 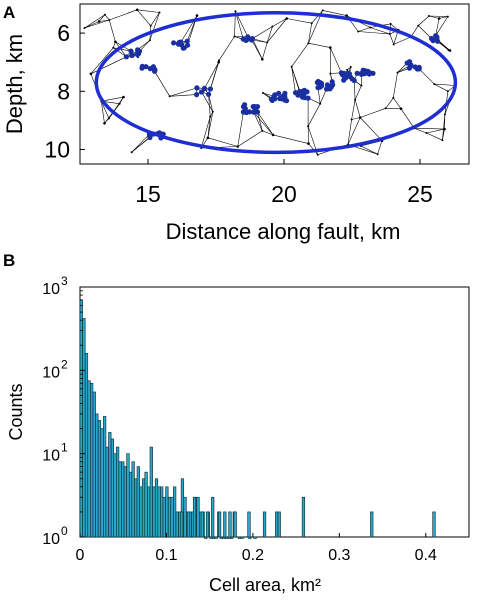 What do you see at coordinates (166, 555) in the screenshot?
I see `x-tick-label: 0.1` at bounding box center [166, 555].